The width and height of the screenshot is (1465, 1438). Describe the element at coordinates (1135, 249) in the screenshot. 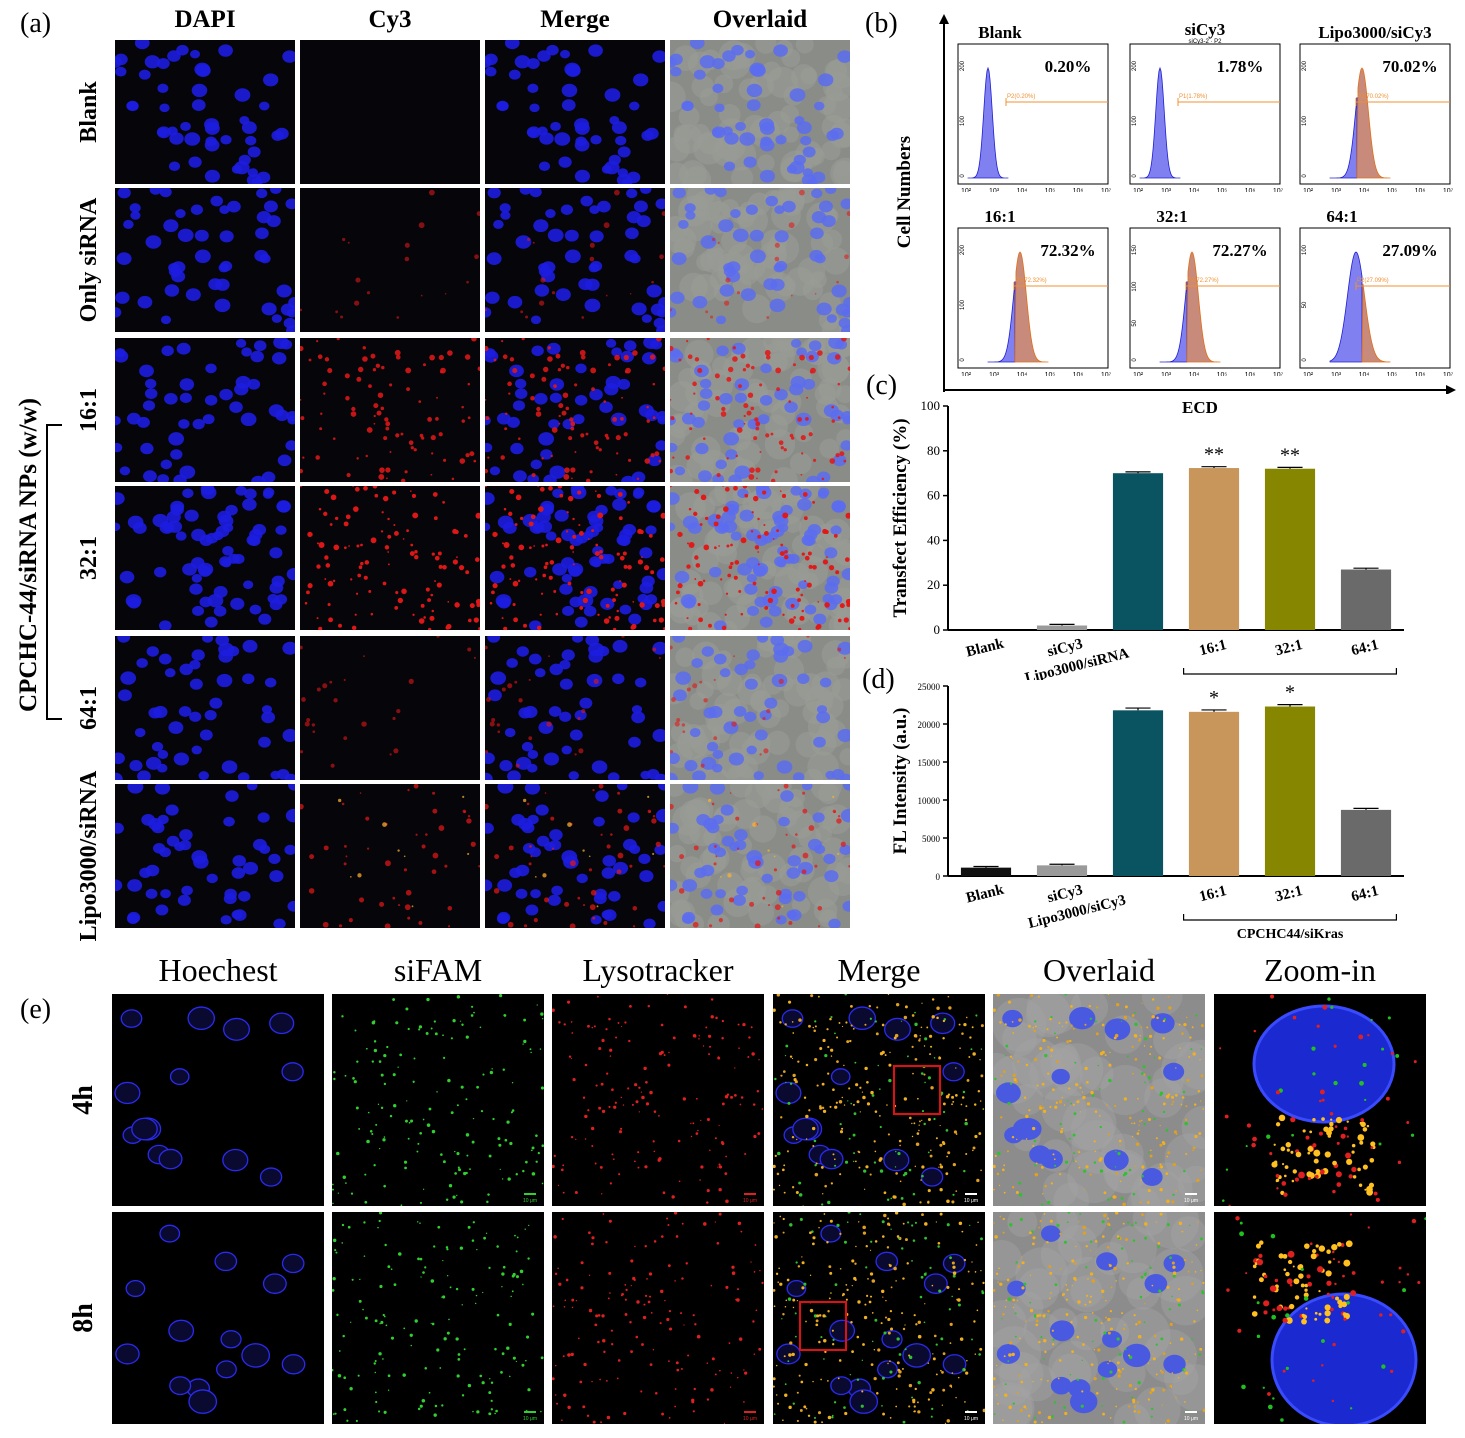

I see `flow-ytick: 150` at that location.